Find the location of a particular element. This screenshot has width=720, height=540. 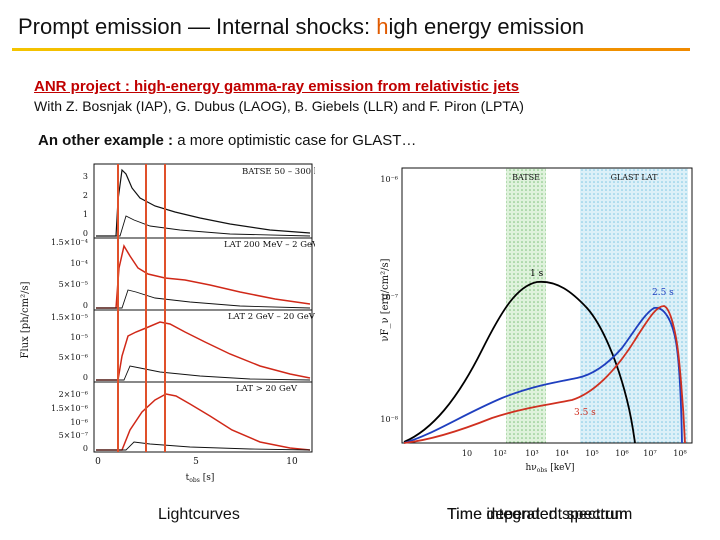

spectrum-xtick-4: 10⁵ is located at coordinates (591, 453).